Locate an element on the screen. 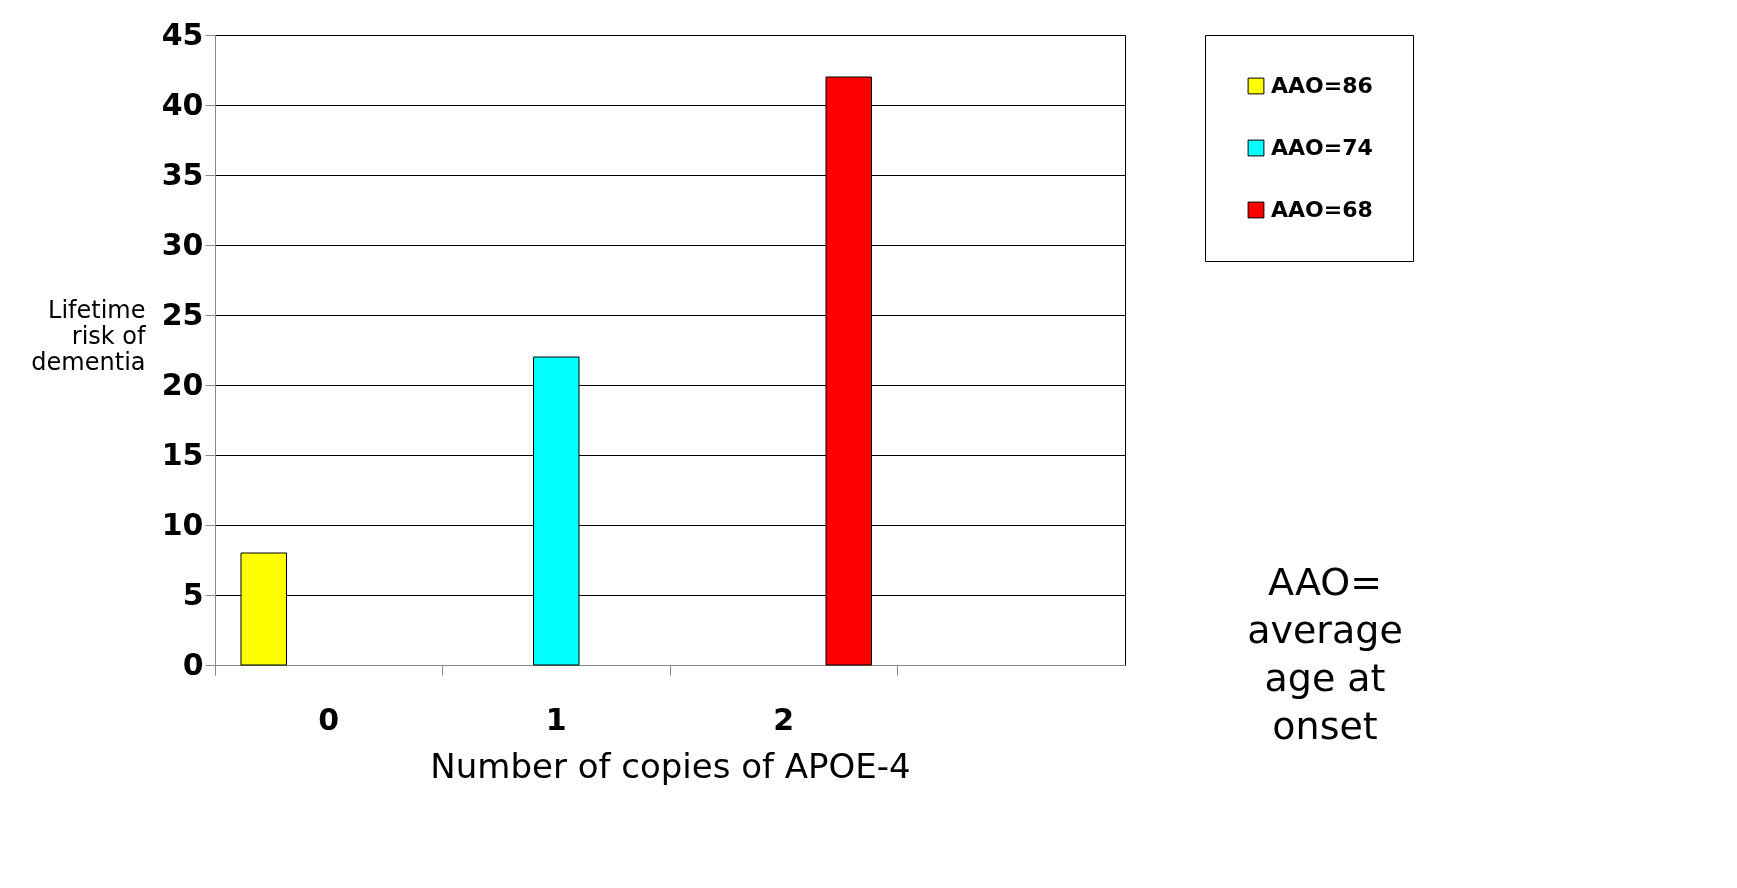 This screenshot has height=888, width=1737. x-tick-label: 0 is located at coordinates (329, 719).